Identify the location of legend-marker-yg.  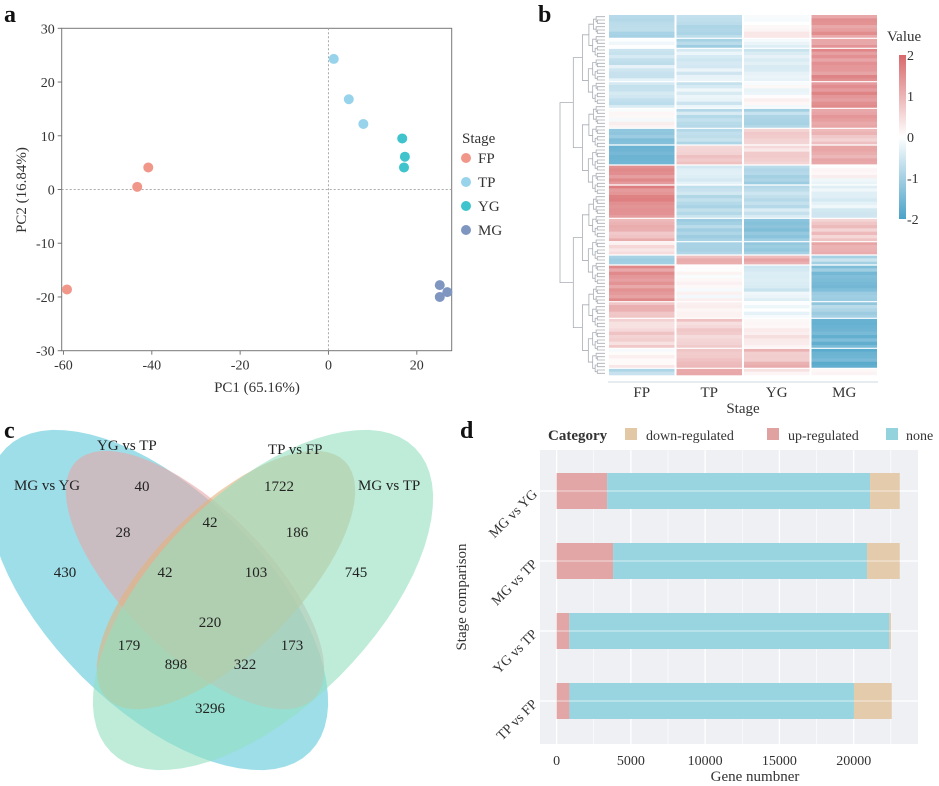
(466, 206).